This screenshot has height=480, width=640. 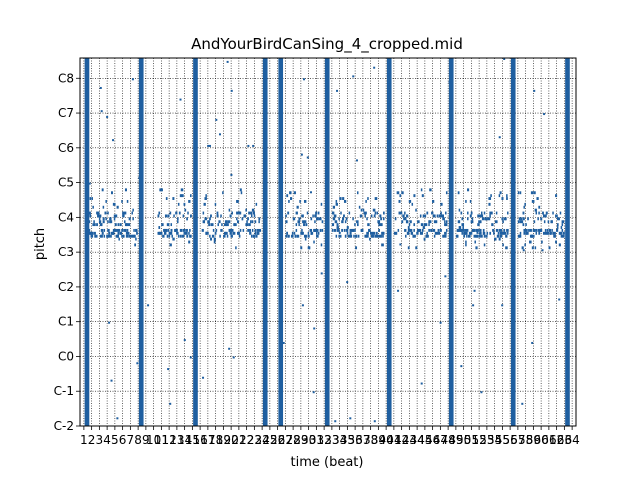 I want to click on y-tick-label: C7, so click(x=66, y=113).